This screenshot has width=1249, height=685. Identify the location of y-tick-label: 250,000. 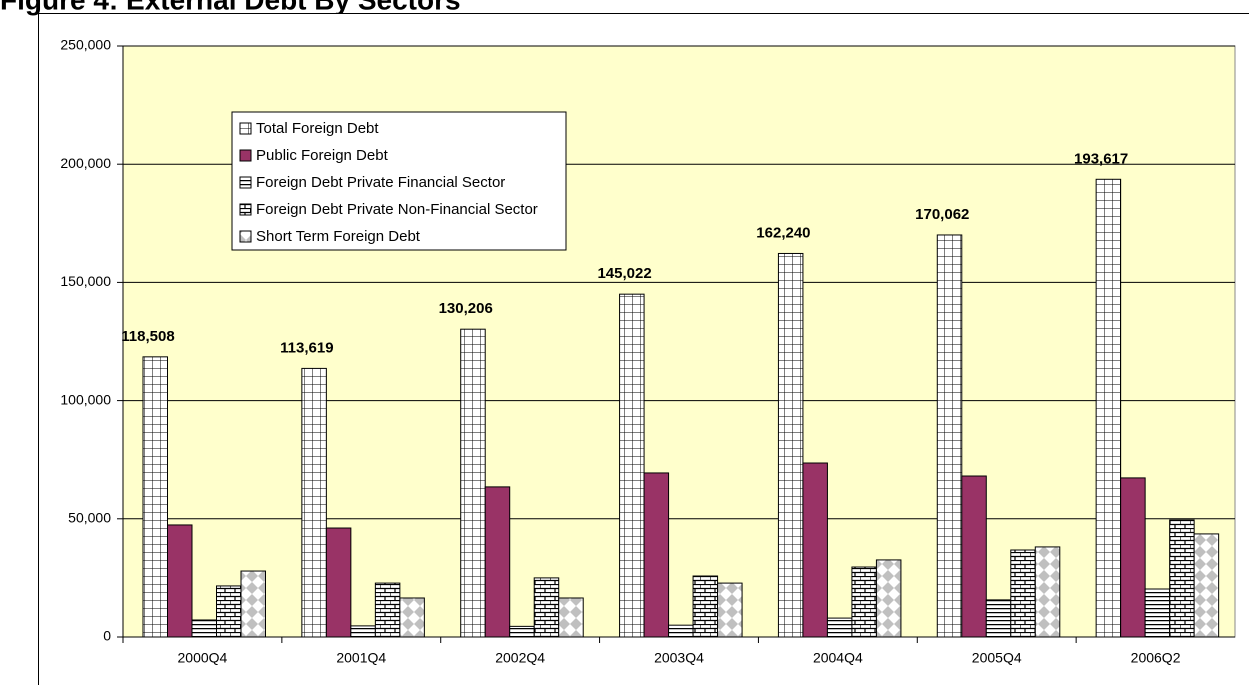
(85, 45).